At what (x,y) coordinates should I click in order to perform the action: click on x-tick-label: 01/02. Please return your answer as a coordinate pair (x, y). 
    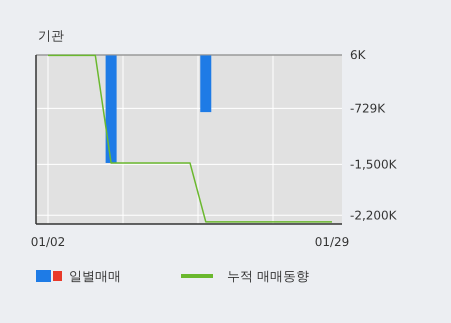
    Looking at the image, I should click on (48, 242).